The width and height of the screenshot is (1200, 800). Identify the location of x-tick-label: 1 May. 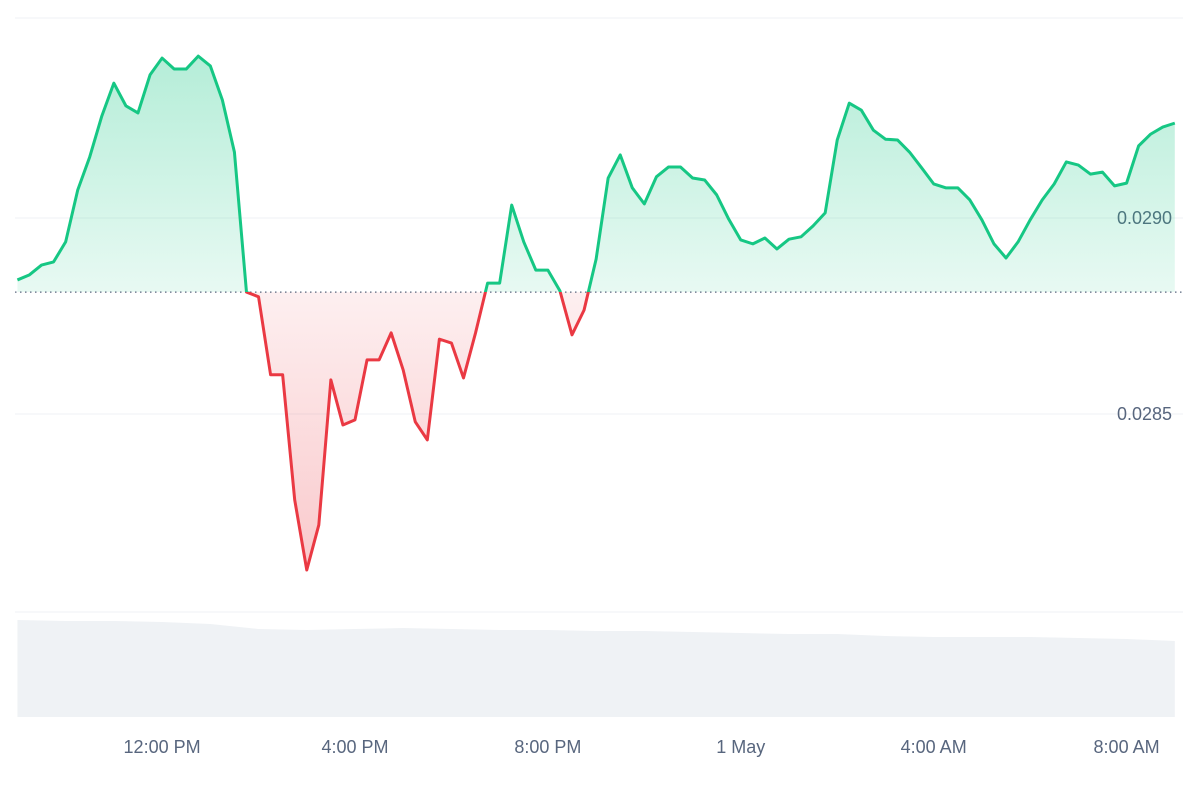
(740, 747).